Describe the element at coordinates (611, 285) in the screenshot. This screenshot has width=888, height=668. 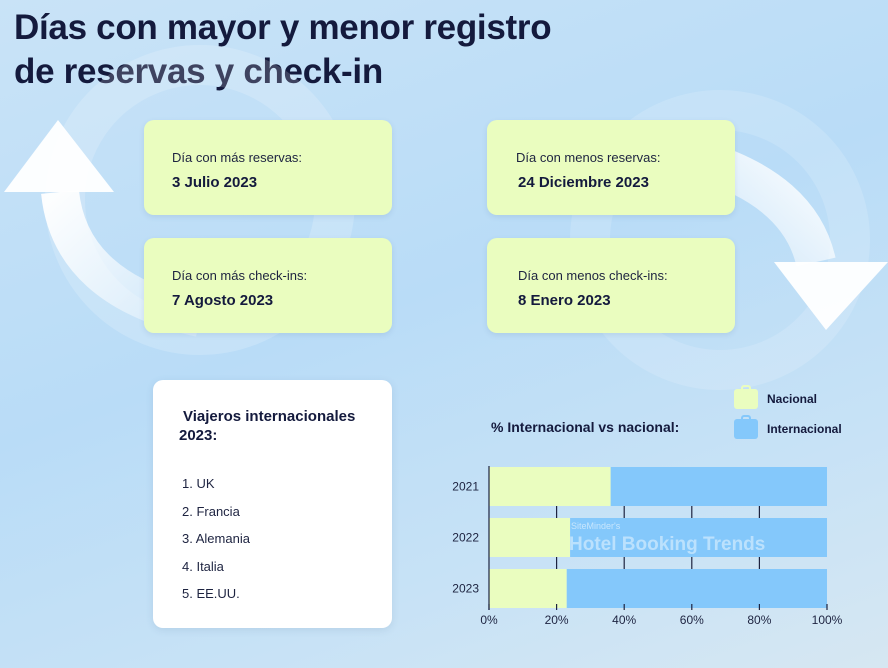
I see `card-least-checkins: Día con menos check-ins: 8 Enero 2023` at that location.